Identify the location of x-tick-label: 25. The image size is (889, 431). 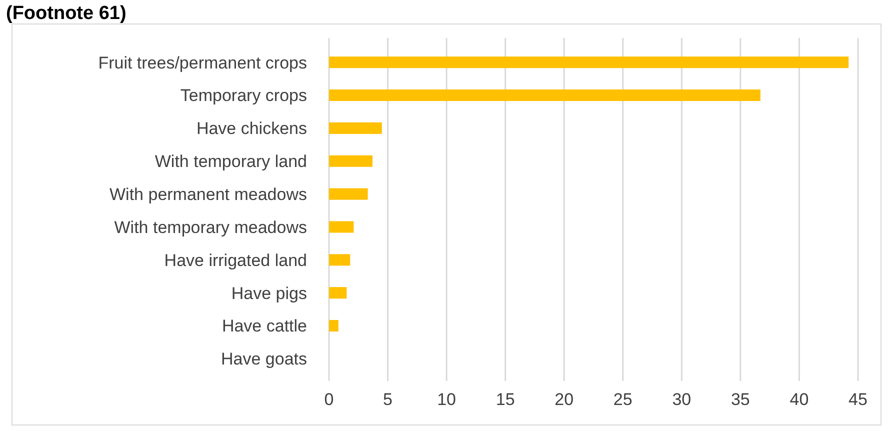
(622, 399).